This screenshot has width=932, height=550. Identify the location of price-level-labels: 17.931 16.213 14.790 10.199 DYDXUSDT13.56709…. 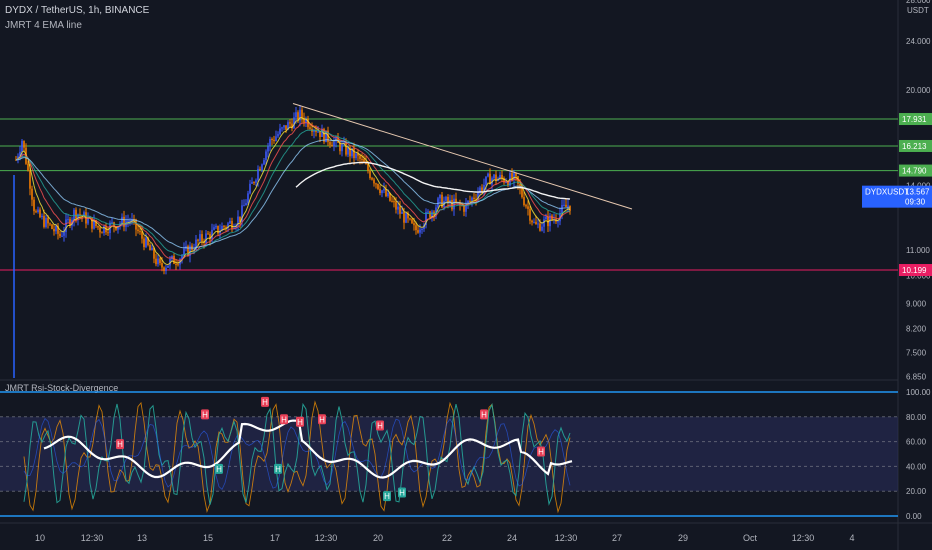
(897, 195).